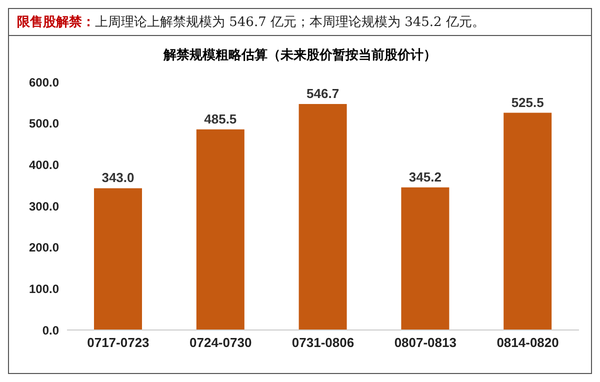  What do you see at coordinates (44, 289) in the screenshot?
I see `y-tick-label: 100.0` at bounding box center [44, 289].